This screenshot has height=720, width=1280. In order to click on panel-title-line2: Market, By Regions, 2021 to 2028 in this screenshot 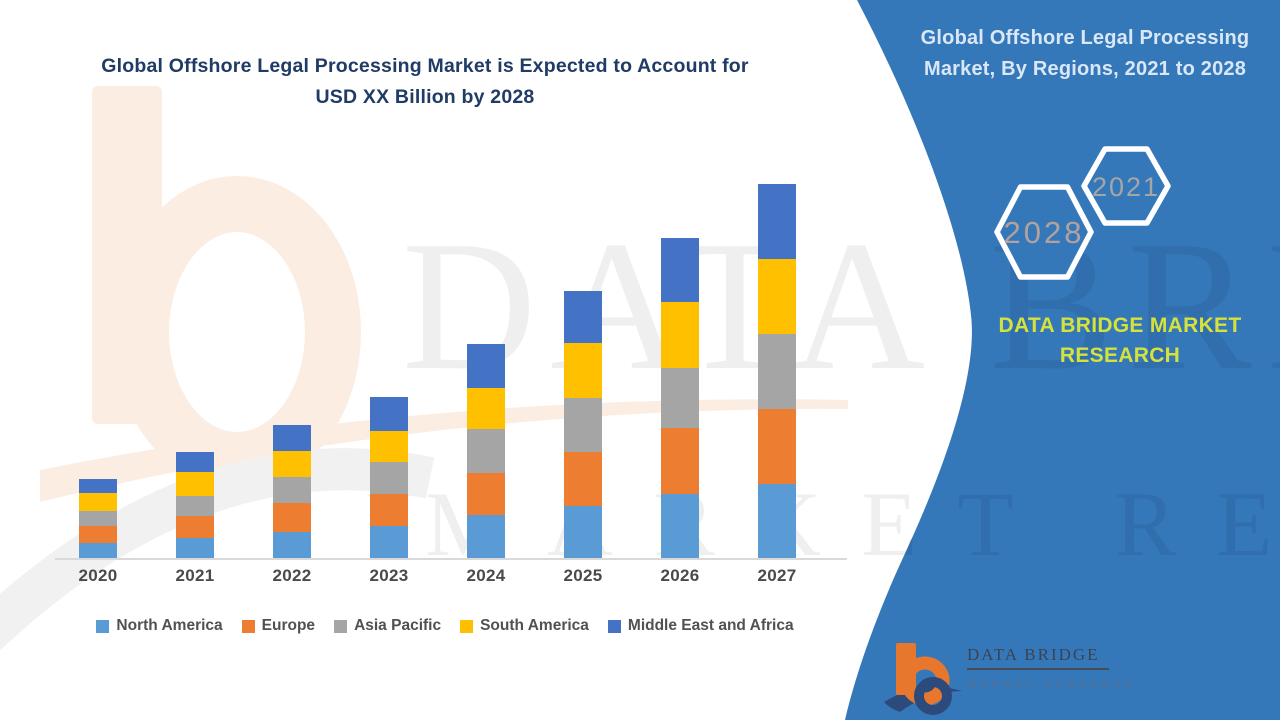, I will do `click(1085, 69)`.